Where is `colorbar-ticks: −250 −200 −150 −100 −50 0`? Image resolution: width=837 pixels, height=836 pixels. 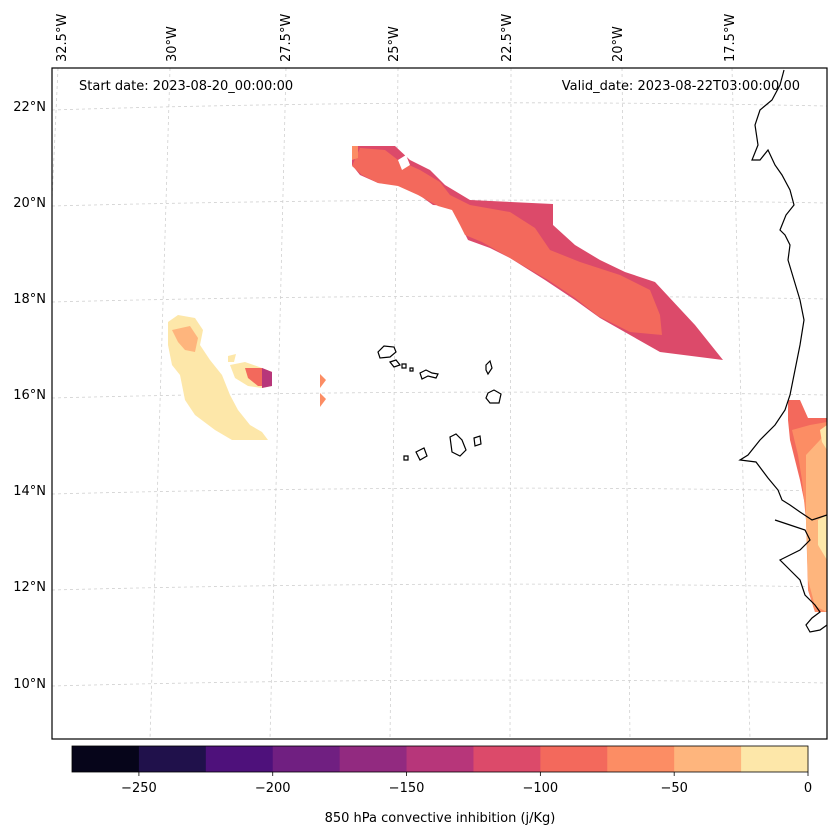 colorbar-ticks: −250 −200 −150 −100 −50 0 is located at coordinates (466, 784).